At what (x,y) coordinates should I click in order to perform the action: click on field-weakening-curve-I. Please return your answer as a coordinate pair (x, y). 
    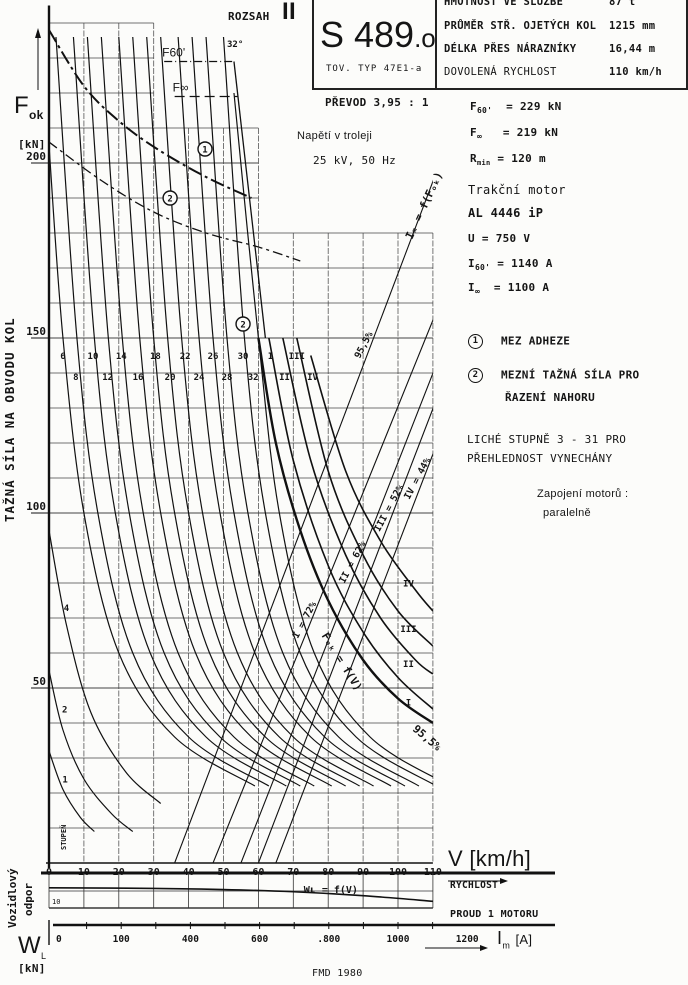
    Looking at the image, I should click on (350, 523).